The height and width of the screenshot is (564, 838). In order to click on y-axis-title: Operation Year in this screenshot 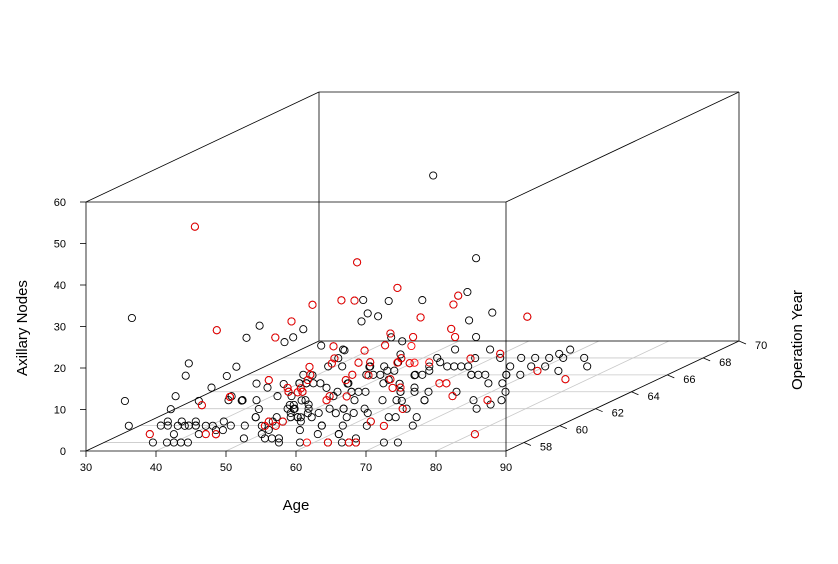, I will do `click(797, 340)`.